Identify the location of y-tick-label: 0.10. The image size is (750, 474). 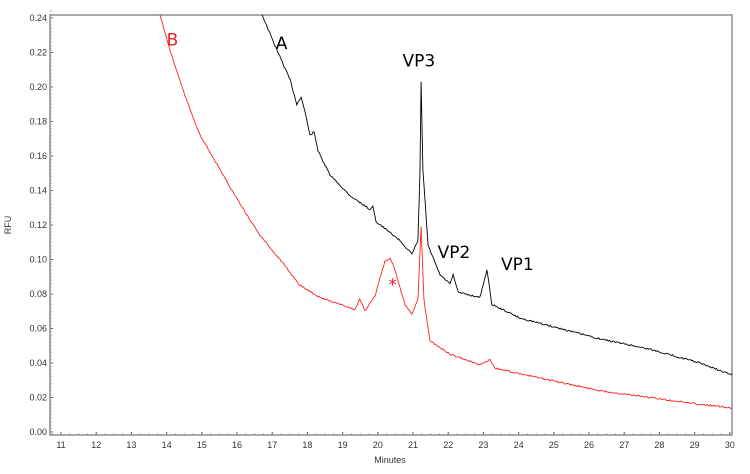
(38, 260).